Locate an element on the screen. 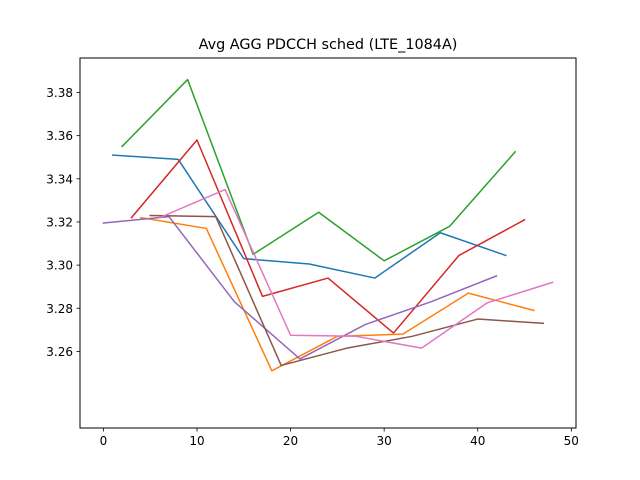 This screenshot has height=480, width=640. x-tick-label: 10 is located at coordinates (196, 441).